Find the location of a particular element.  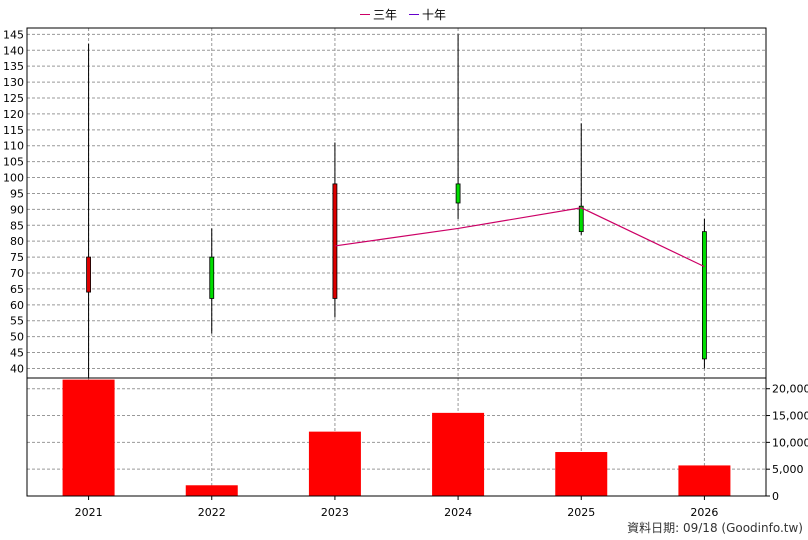

legend: 三年 十年 is located at coordinates (403, 14).